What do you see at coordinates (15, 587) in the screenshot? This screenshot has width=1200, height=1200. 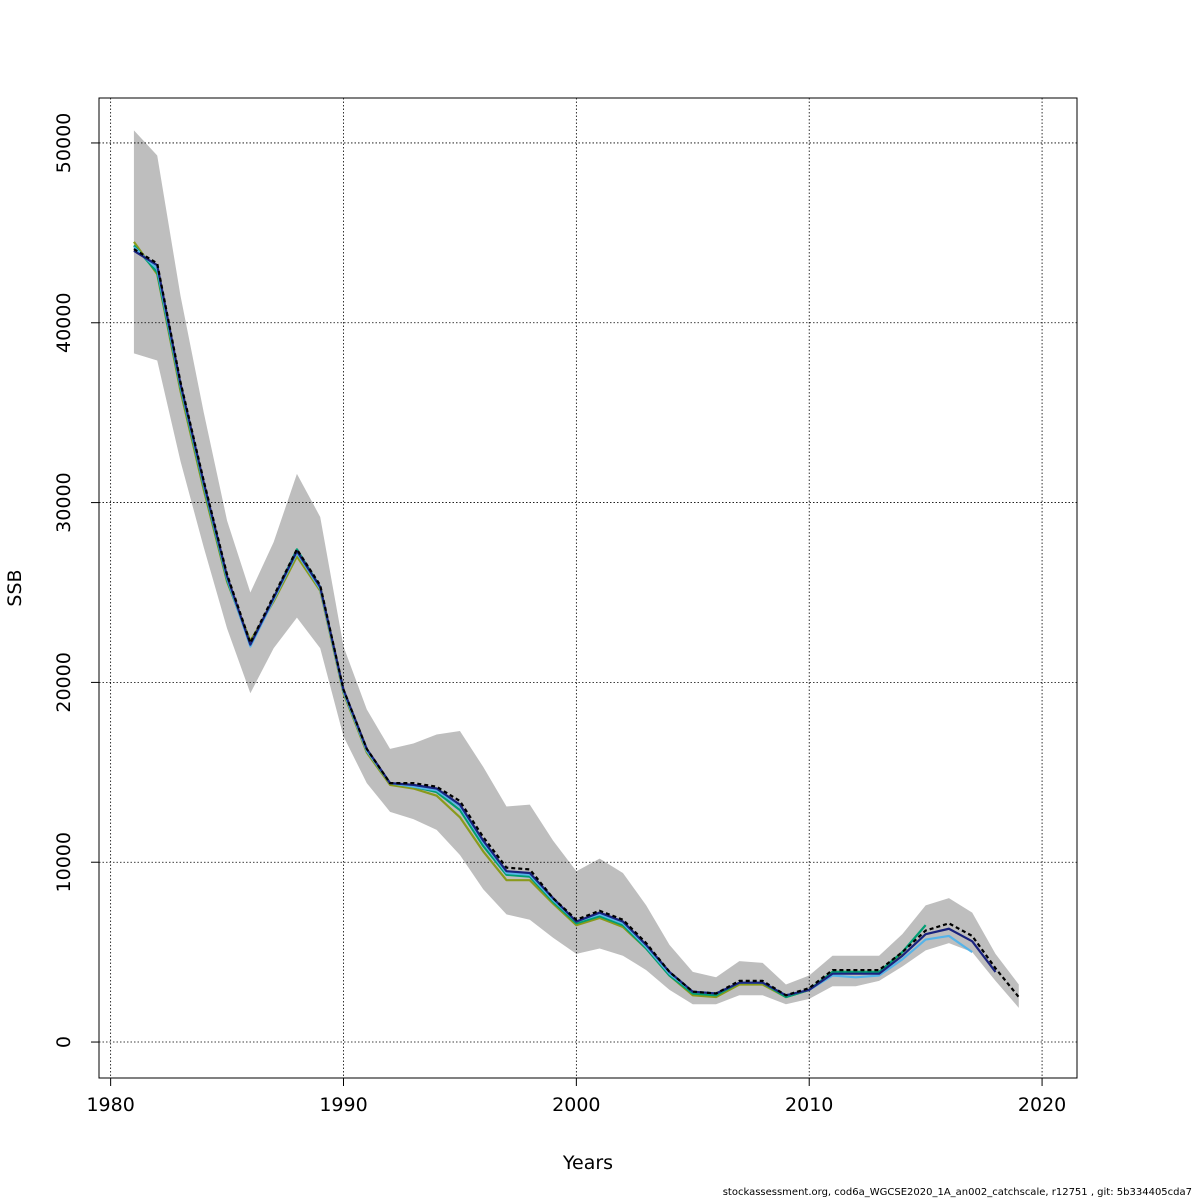 I see `y-axis-label: SSB` at bounding box center [15, 587].